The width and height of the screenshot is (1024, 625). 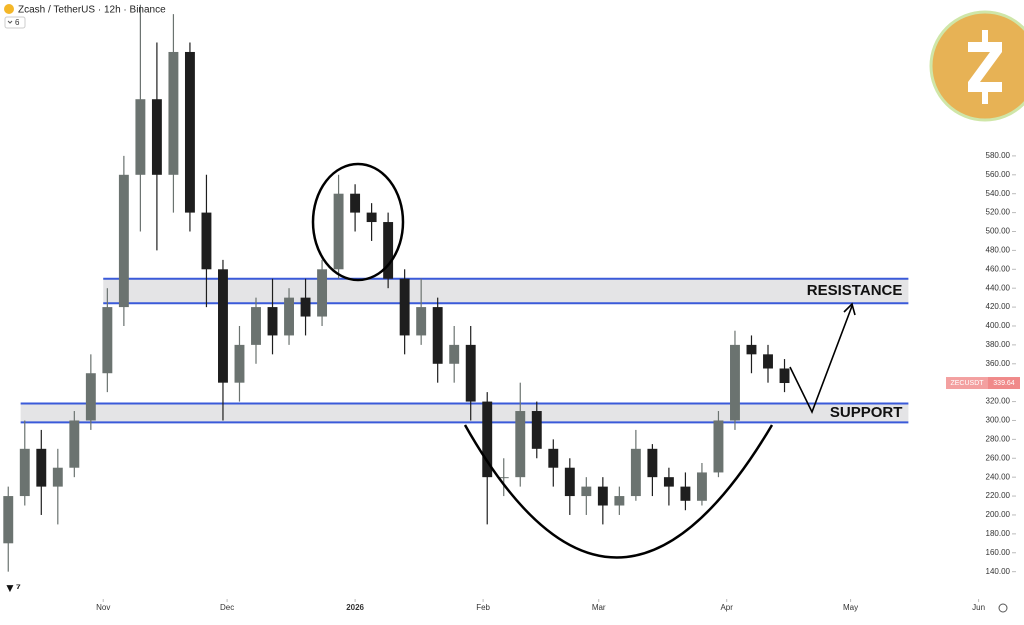 What do you see at coordinates (998, 174) in the screenshot?
I see `y-tick-label: 560.00` at bounding box center [998, 174].